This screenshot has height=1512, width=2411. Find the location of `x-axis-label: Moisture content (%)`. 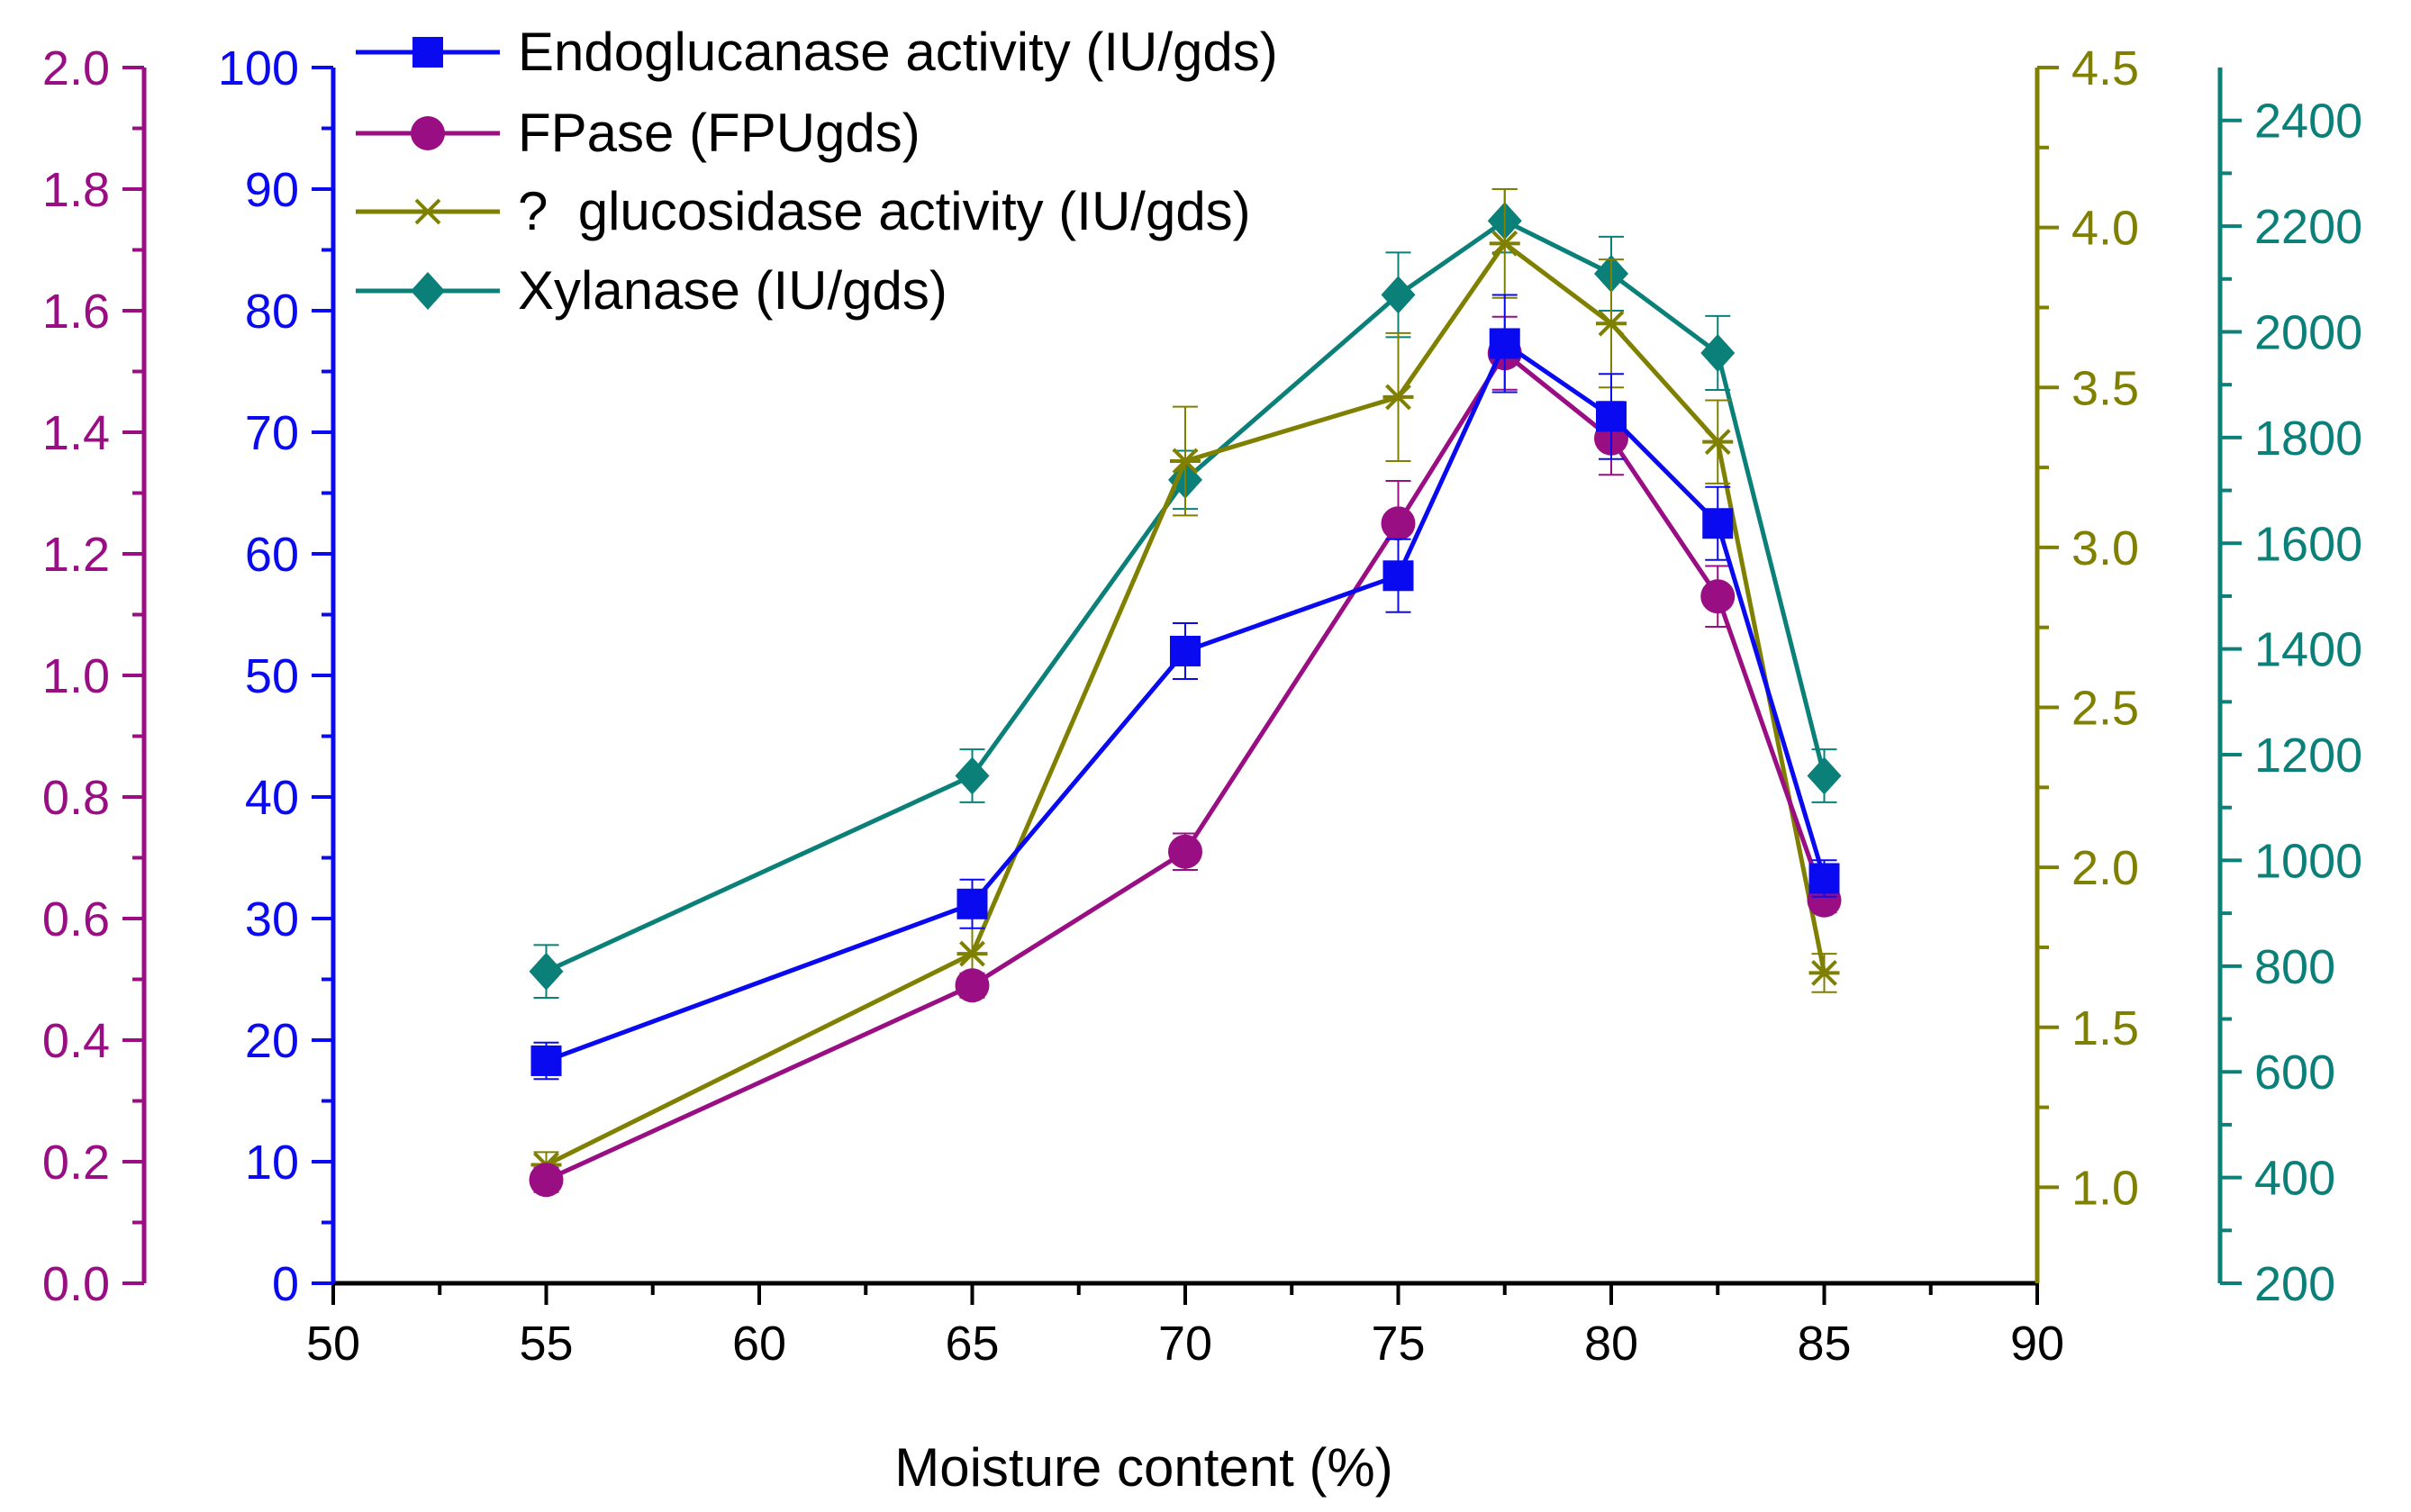

x-axis-label: Moisture content (%) is located at coordinates (1143, 1467).